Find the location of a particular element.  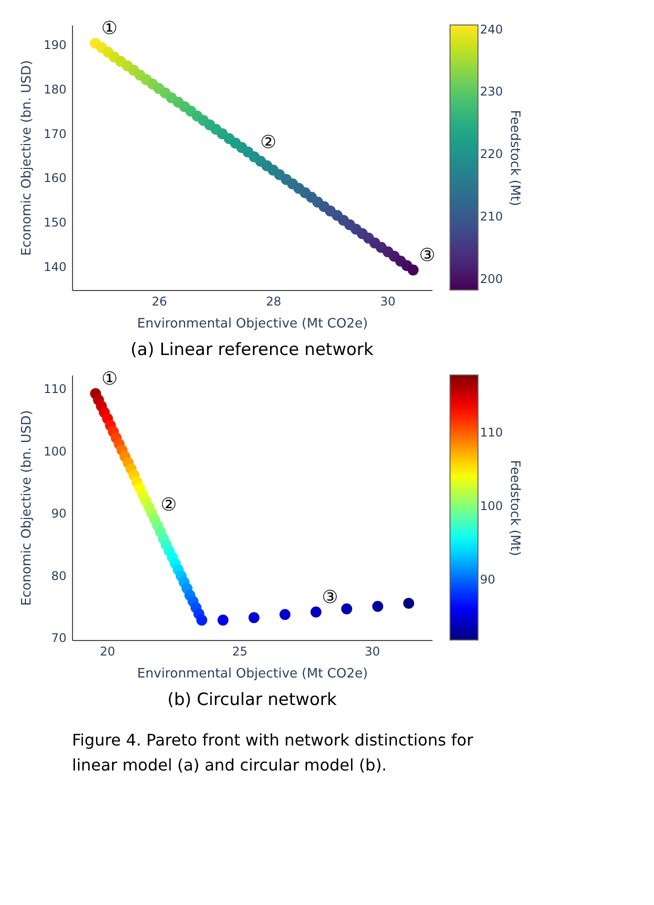

y-tick-label: 100 is located at coordinates (55, 451).